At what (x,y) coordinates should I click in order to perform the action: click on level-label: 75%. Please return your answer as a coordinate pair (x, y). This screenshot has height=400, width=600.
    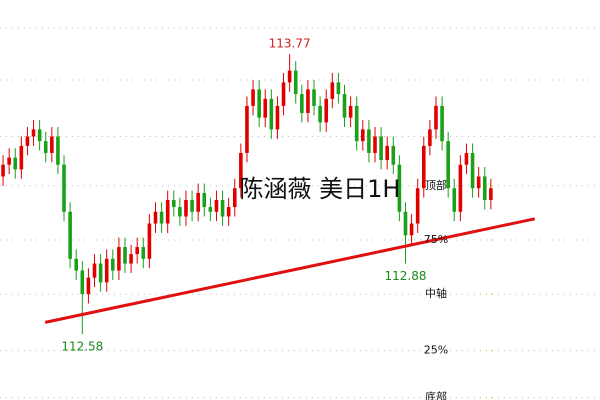
    Looking at the image, I should click on (436, 239).